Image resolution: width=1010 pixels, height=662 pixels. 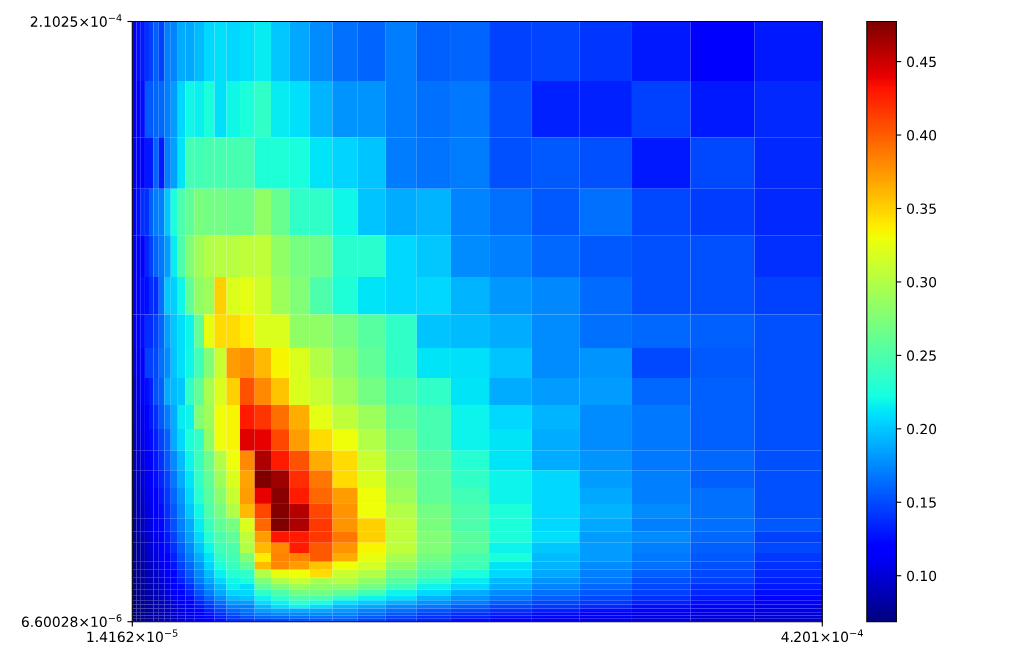 What do you see at coordinates (922, 282) in the screenshot?
I see `color-bar-label: 0.30` at bounding box center [922, 282].